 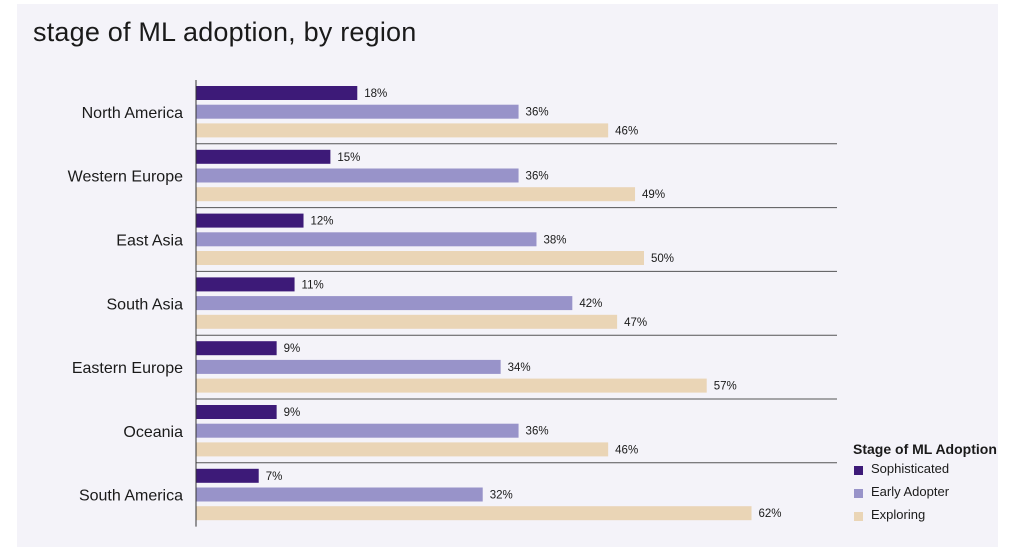 What do you see at coordinates (858, 470) in the screenshot?
I see `legend-swatch-sophisticated` at bounding box center [858, 470].